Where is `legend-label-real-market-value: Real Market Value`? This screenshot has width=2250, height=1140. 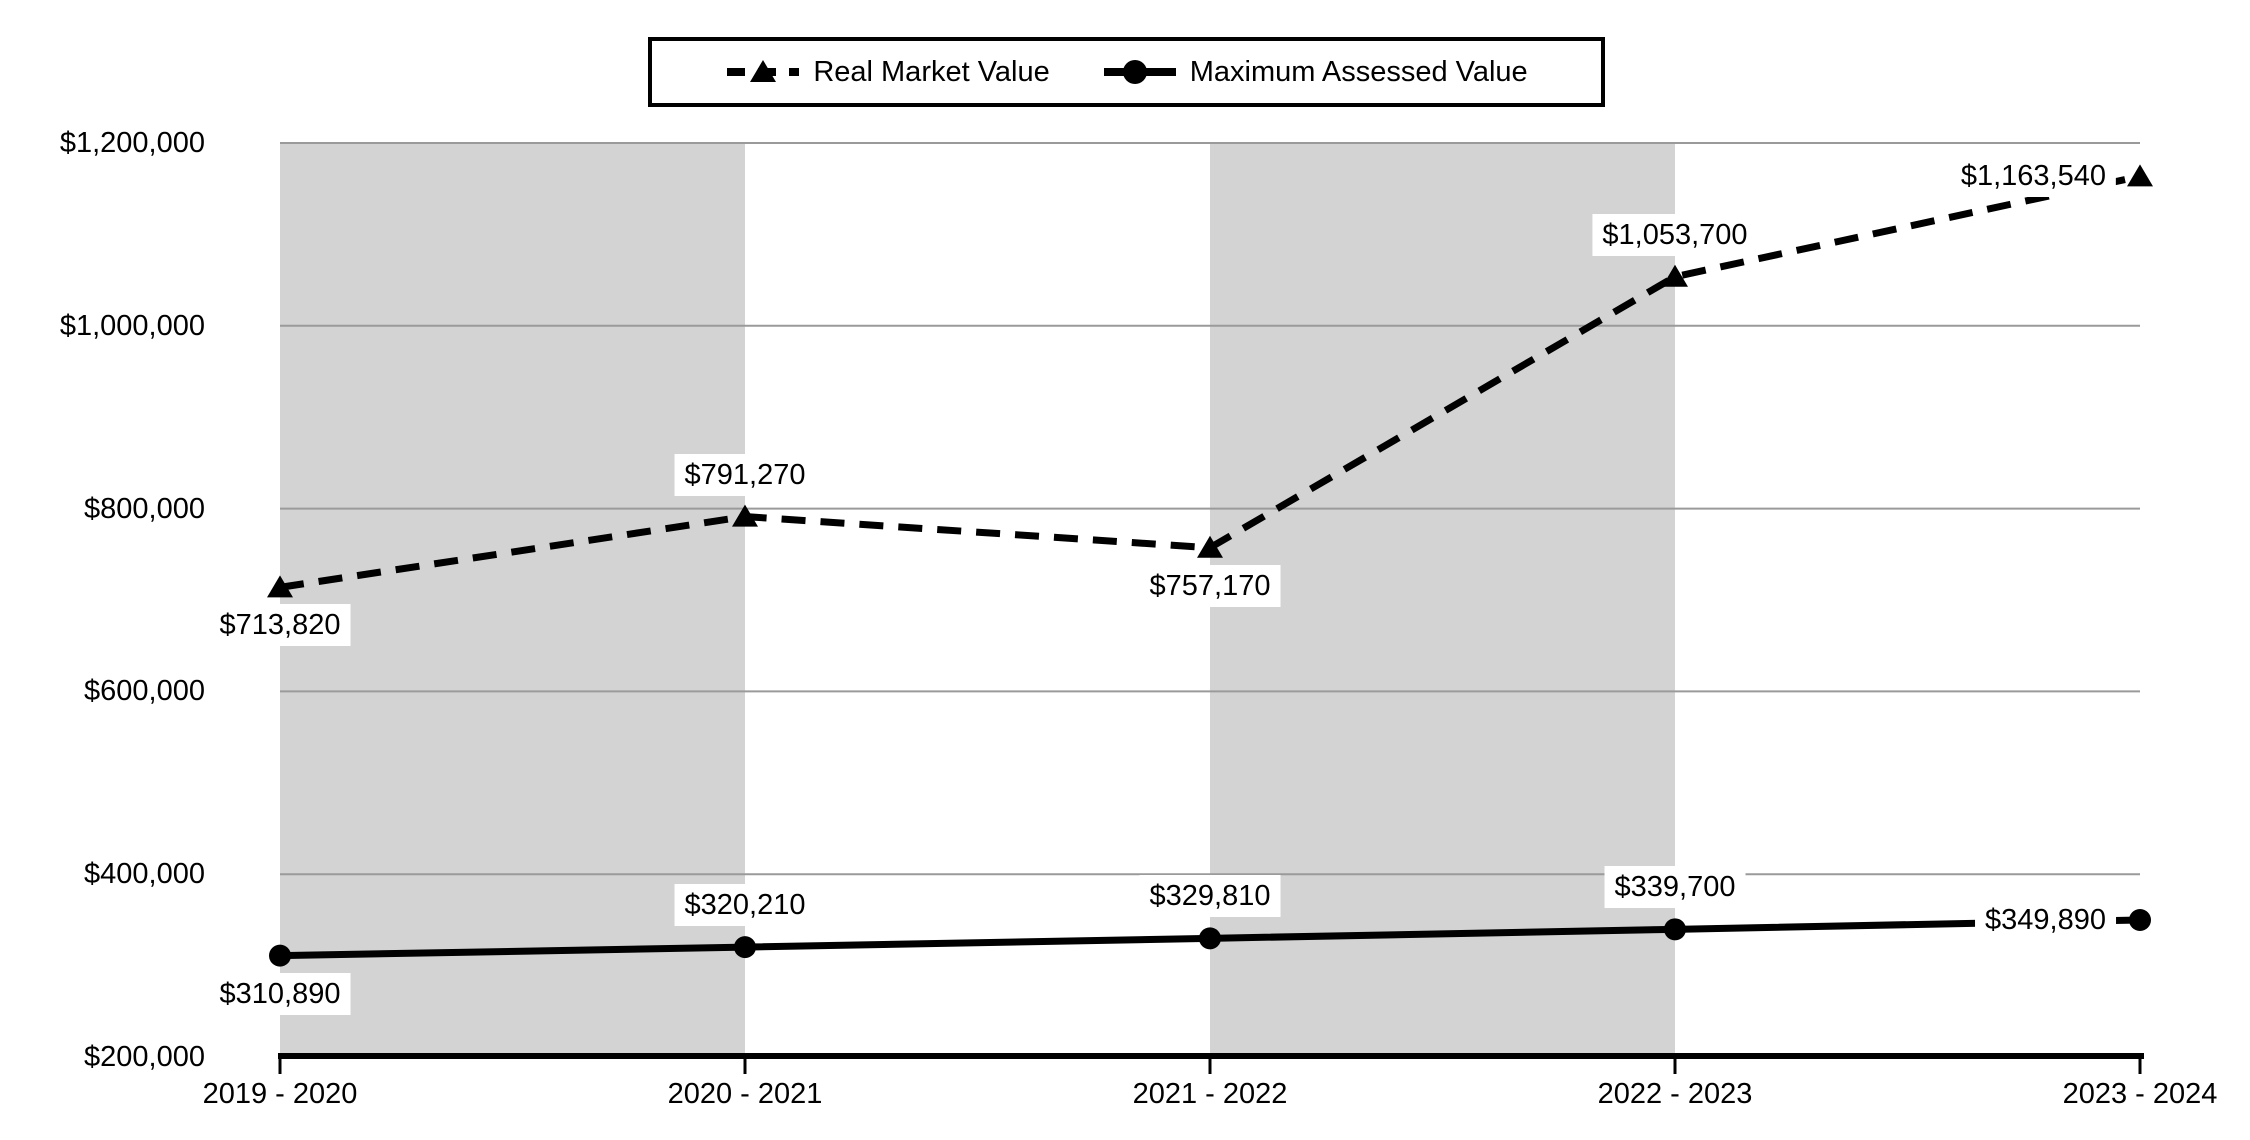
legend-label-real-market-value: Real Market Value is located at coordinates (931, 72).